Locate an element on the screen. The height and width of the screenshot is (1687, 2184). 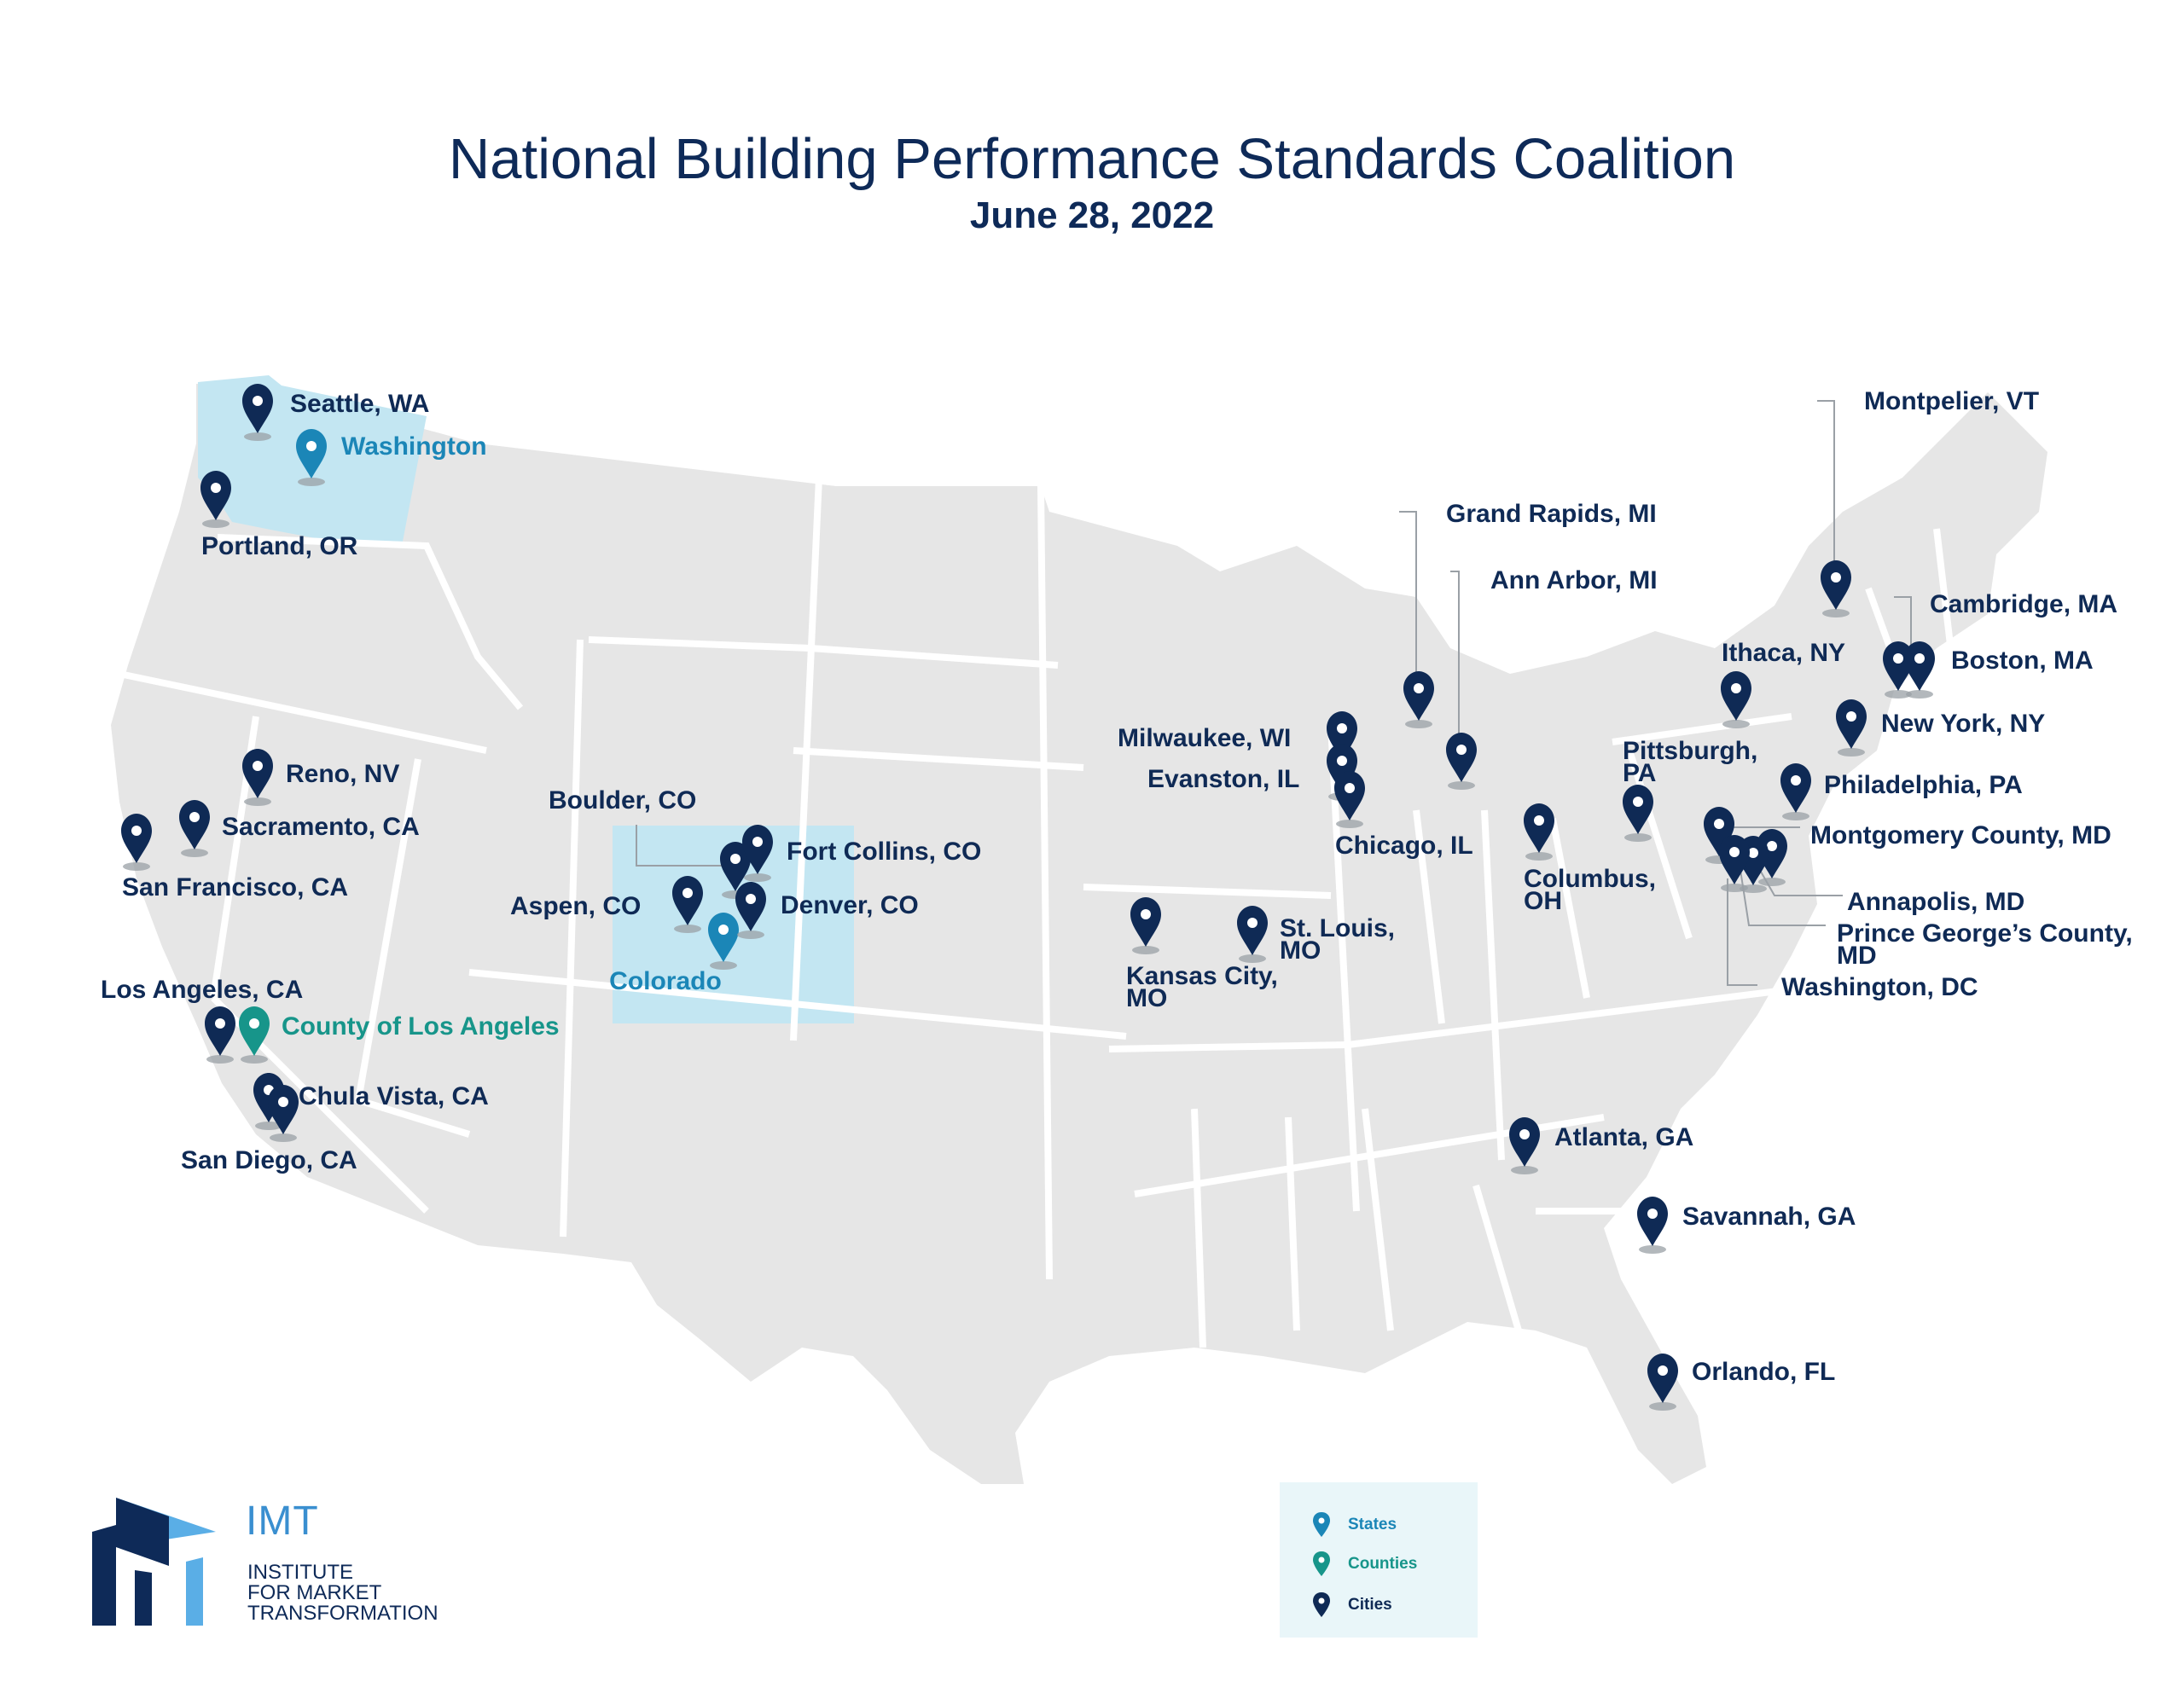
city-pin-fort-collins-co is located at coordinates (757, 854).